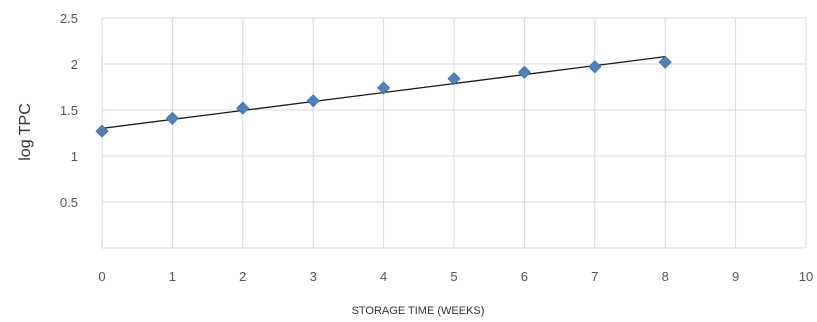 The width and height of the screenshot is (817, 322). I want to click on y-tick-label: 1, so click(74, 156).